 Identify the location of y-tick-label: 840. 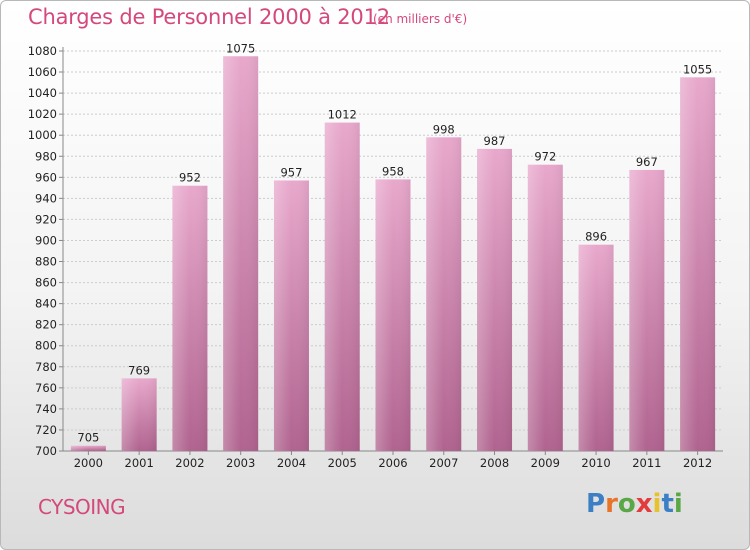
(46, 304).